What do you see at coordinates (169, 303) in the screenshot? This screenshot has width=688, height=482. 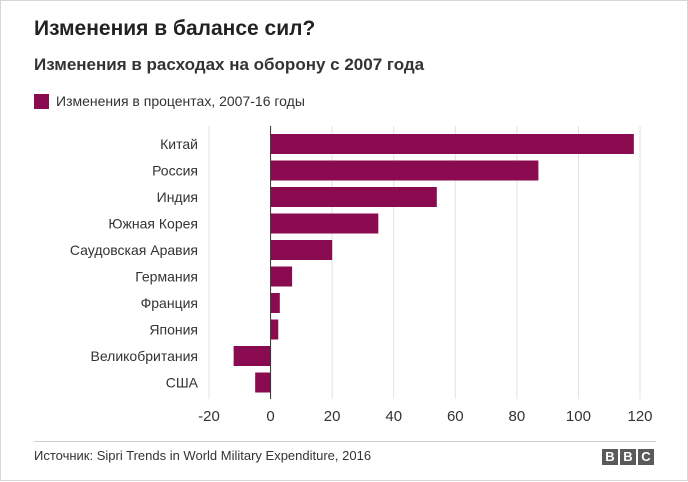 I see `category-label: Франция` at bounding box center [169, 303].